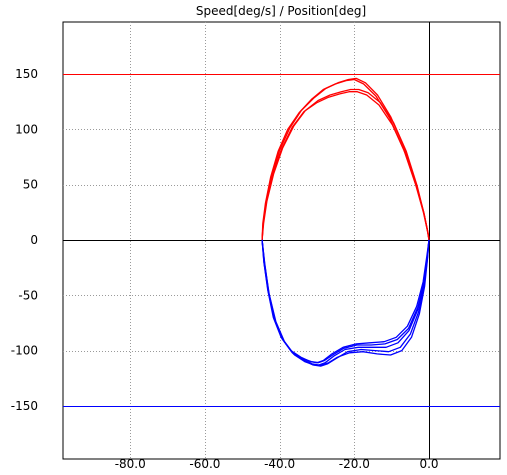  I want to click on chart-title: Speed[deg/s] / Position[deg], so click(281, 11).